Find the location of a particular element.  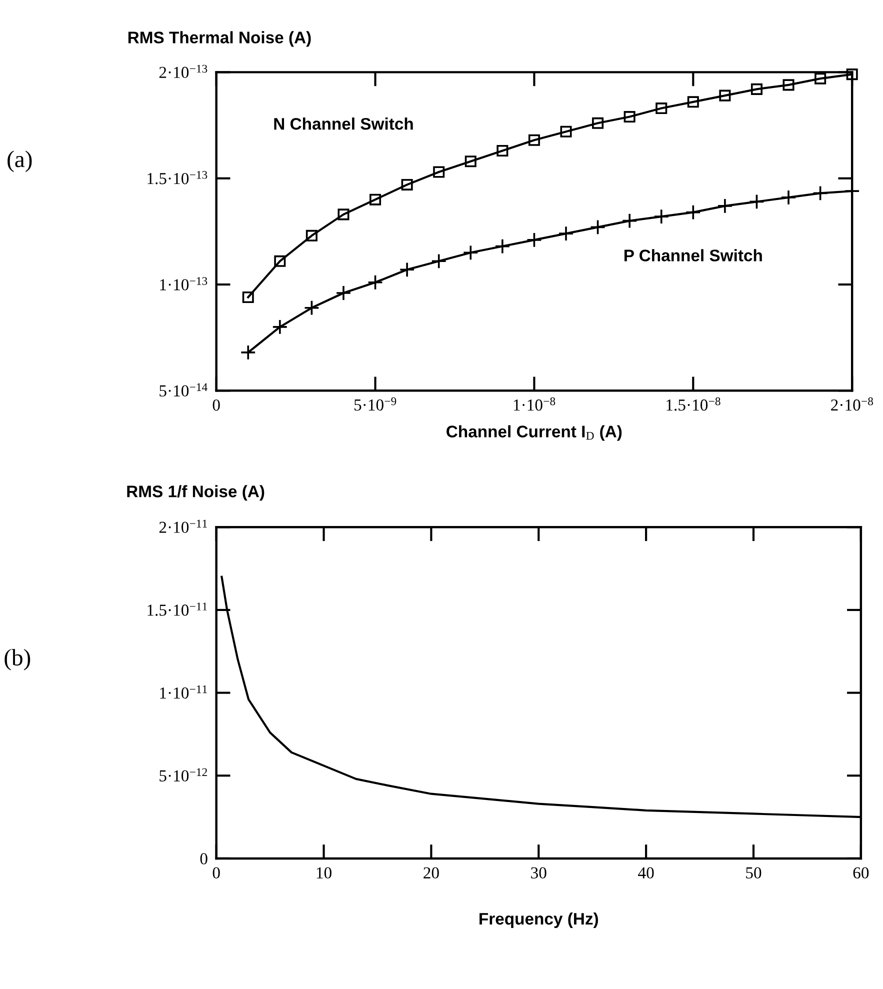

x-tick-label: 1.5·10$^{−8}$ is located at coordinates (693, 404).